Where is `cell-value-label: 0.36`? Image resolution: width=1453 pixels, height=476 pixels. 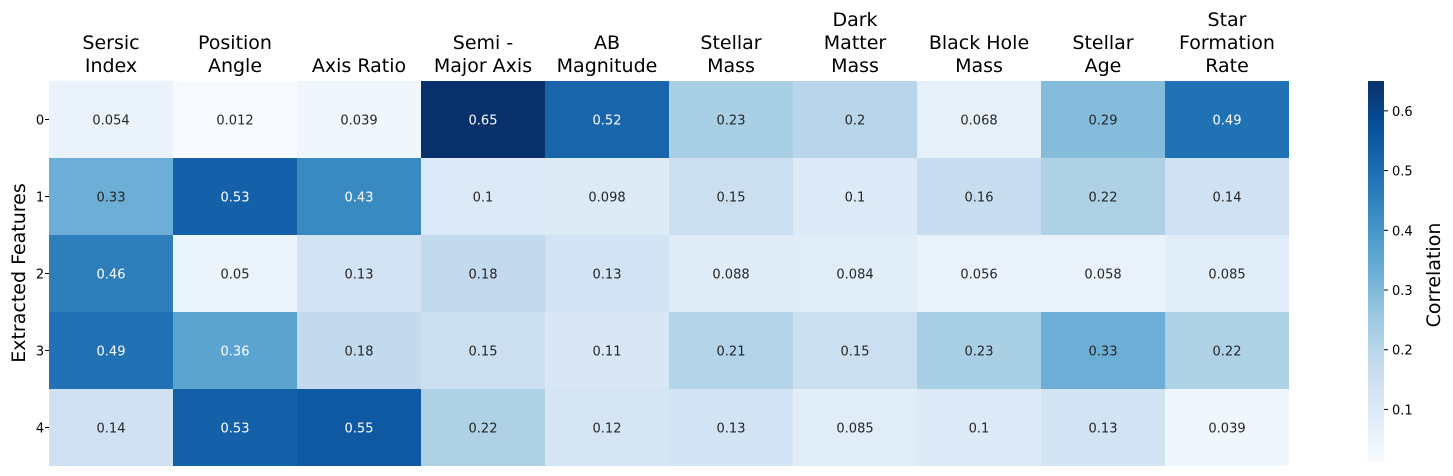
cell-value-label: 0.36 is located at coordinates (235, 352).